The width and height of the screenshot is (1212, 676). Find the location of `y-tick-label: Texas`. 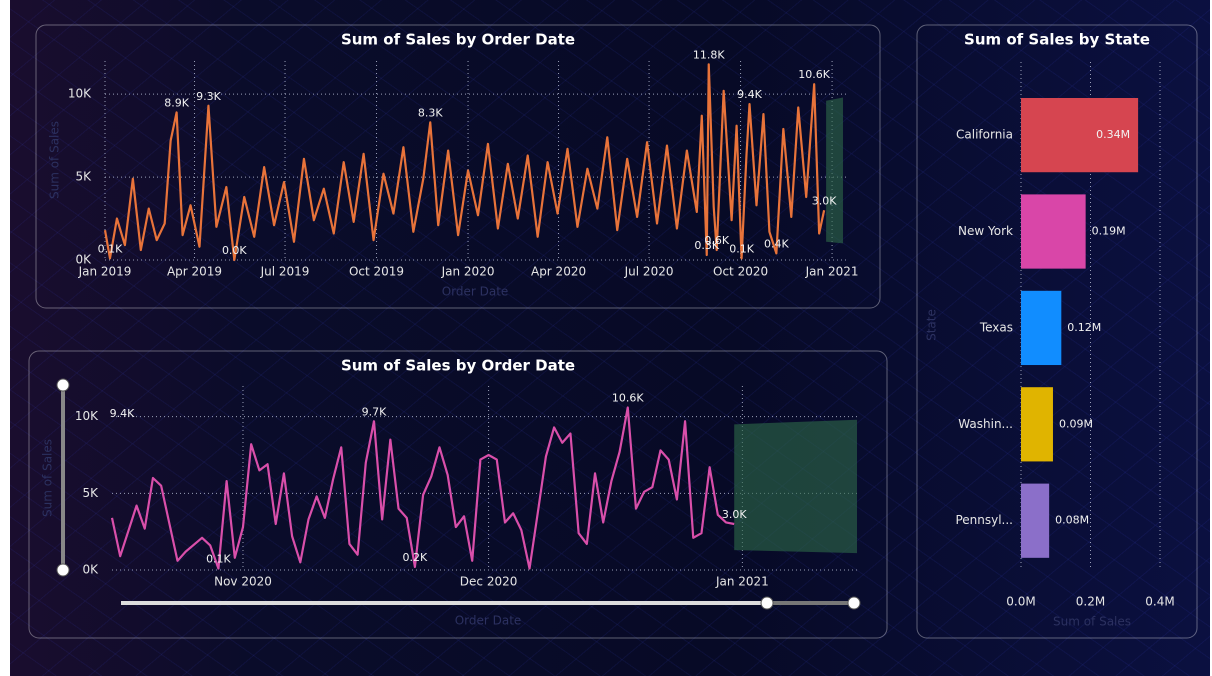

y-tick-label: Texas is located at coordinates (996, 327).